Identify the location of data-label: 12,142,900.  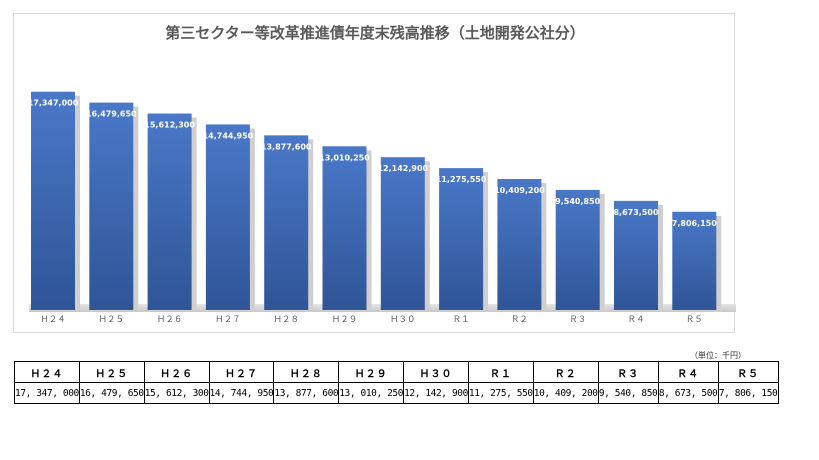
(402, 168).